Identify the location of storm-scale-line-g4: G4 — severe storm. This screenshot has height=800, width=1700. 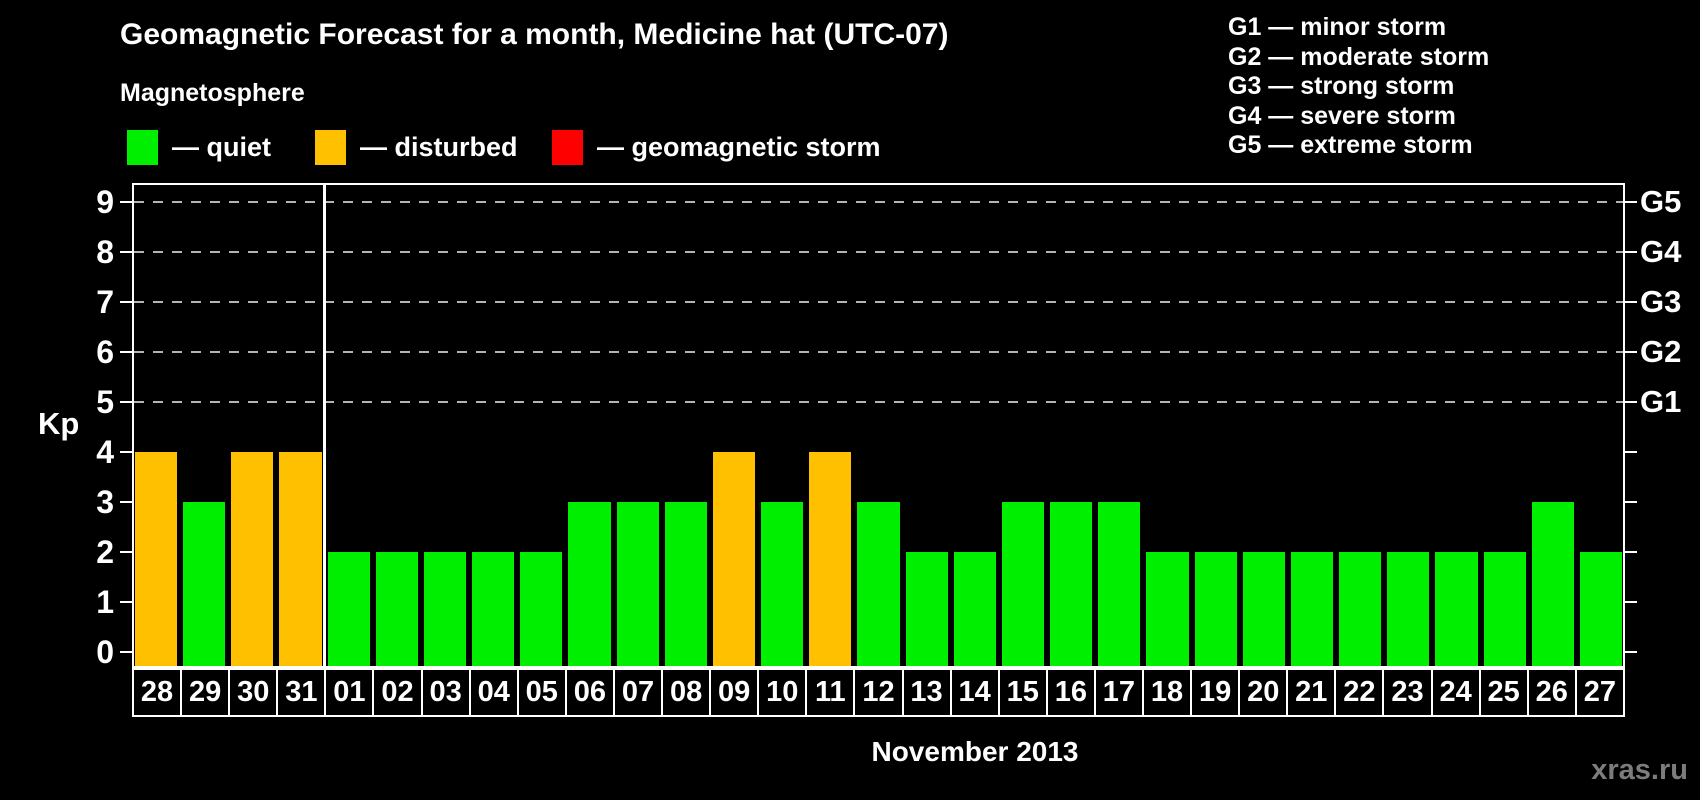
(1342, 115).